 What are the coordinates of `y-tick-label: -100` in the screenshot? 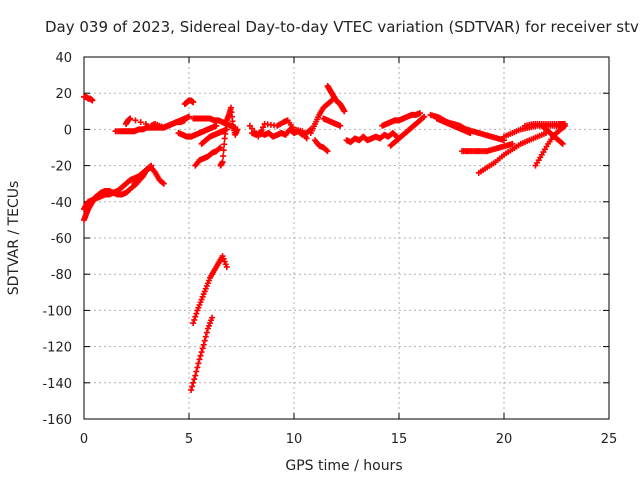 It's located at (57, 311).